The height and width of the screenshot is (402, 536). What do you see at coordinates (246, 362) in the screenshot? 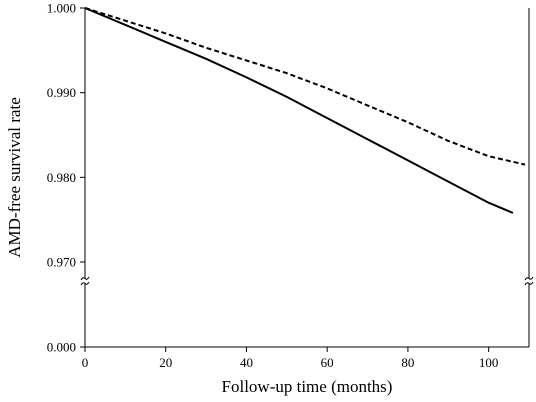
I see `x-tick-label: 40` at bounding box center [246, 362].